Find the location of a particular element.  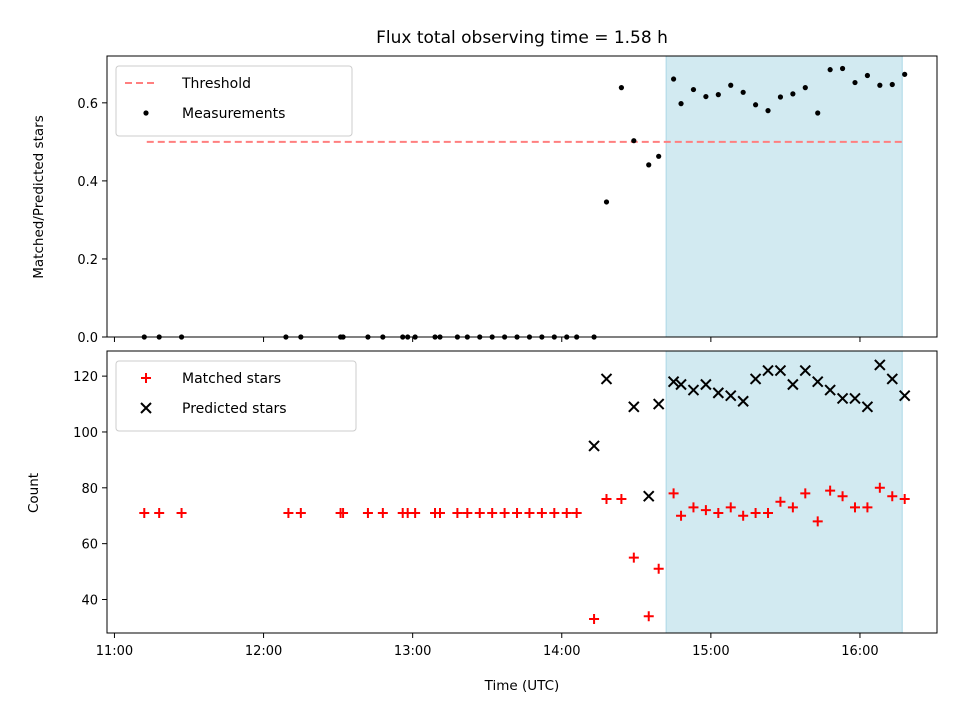

series-predicted-stars is located at coordinates (749, 430).